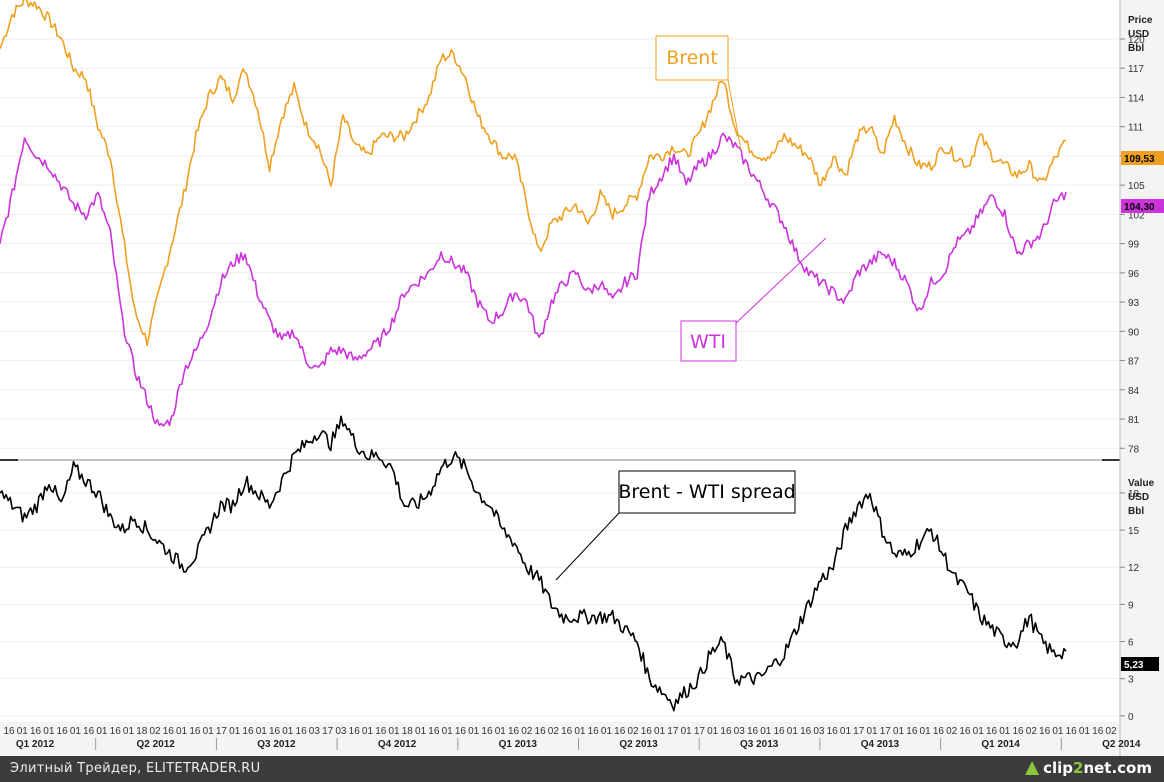 The width and height of the screenshot is (1164, 782). What do you see at coordinates (1136, 40) in the screenshot?
I see `price-y-tick-label: 120` at bounding box center [1136, 40].